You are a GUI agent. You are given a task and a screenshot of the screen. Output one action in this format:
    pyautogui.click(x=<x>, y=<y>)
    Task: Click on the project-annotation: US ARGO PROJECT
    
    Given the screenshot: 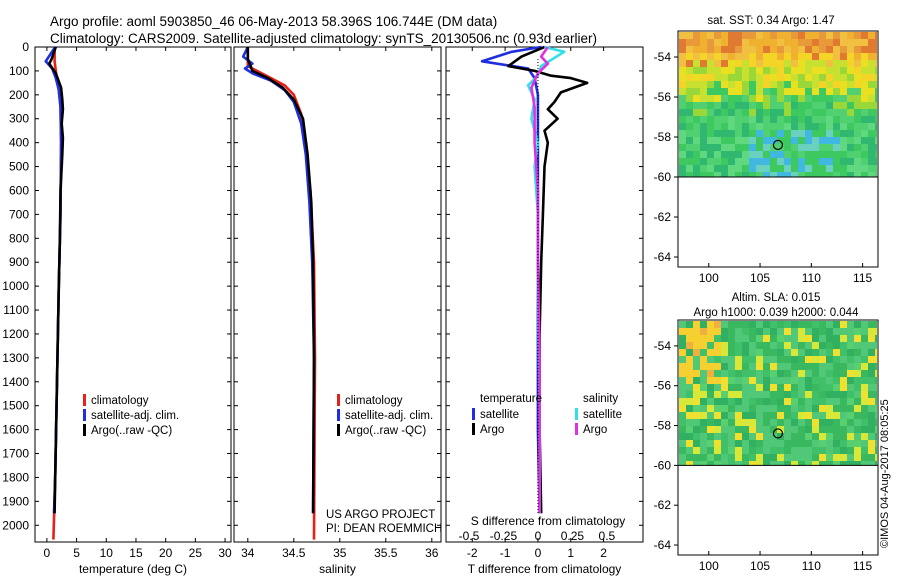 What is the action you would take?
    pyautogui.click(x=380, y=515)
    